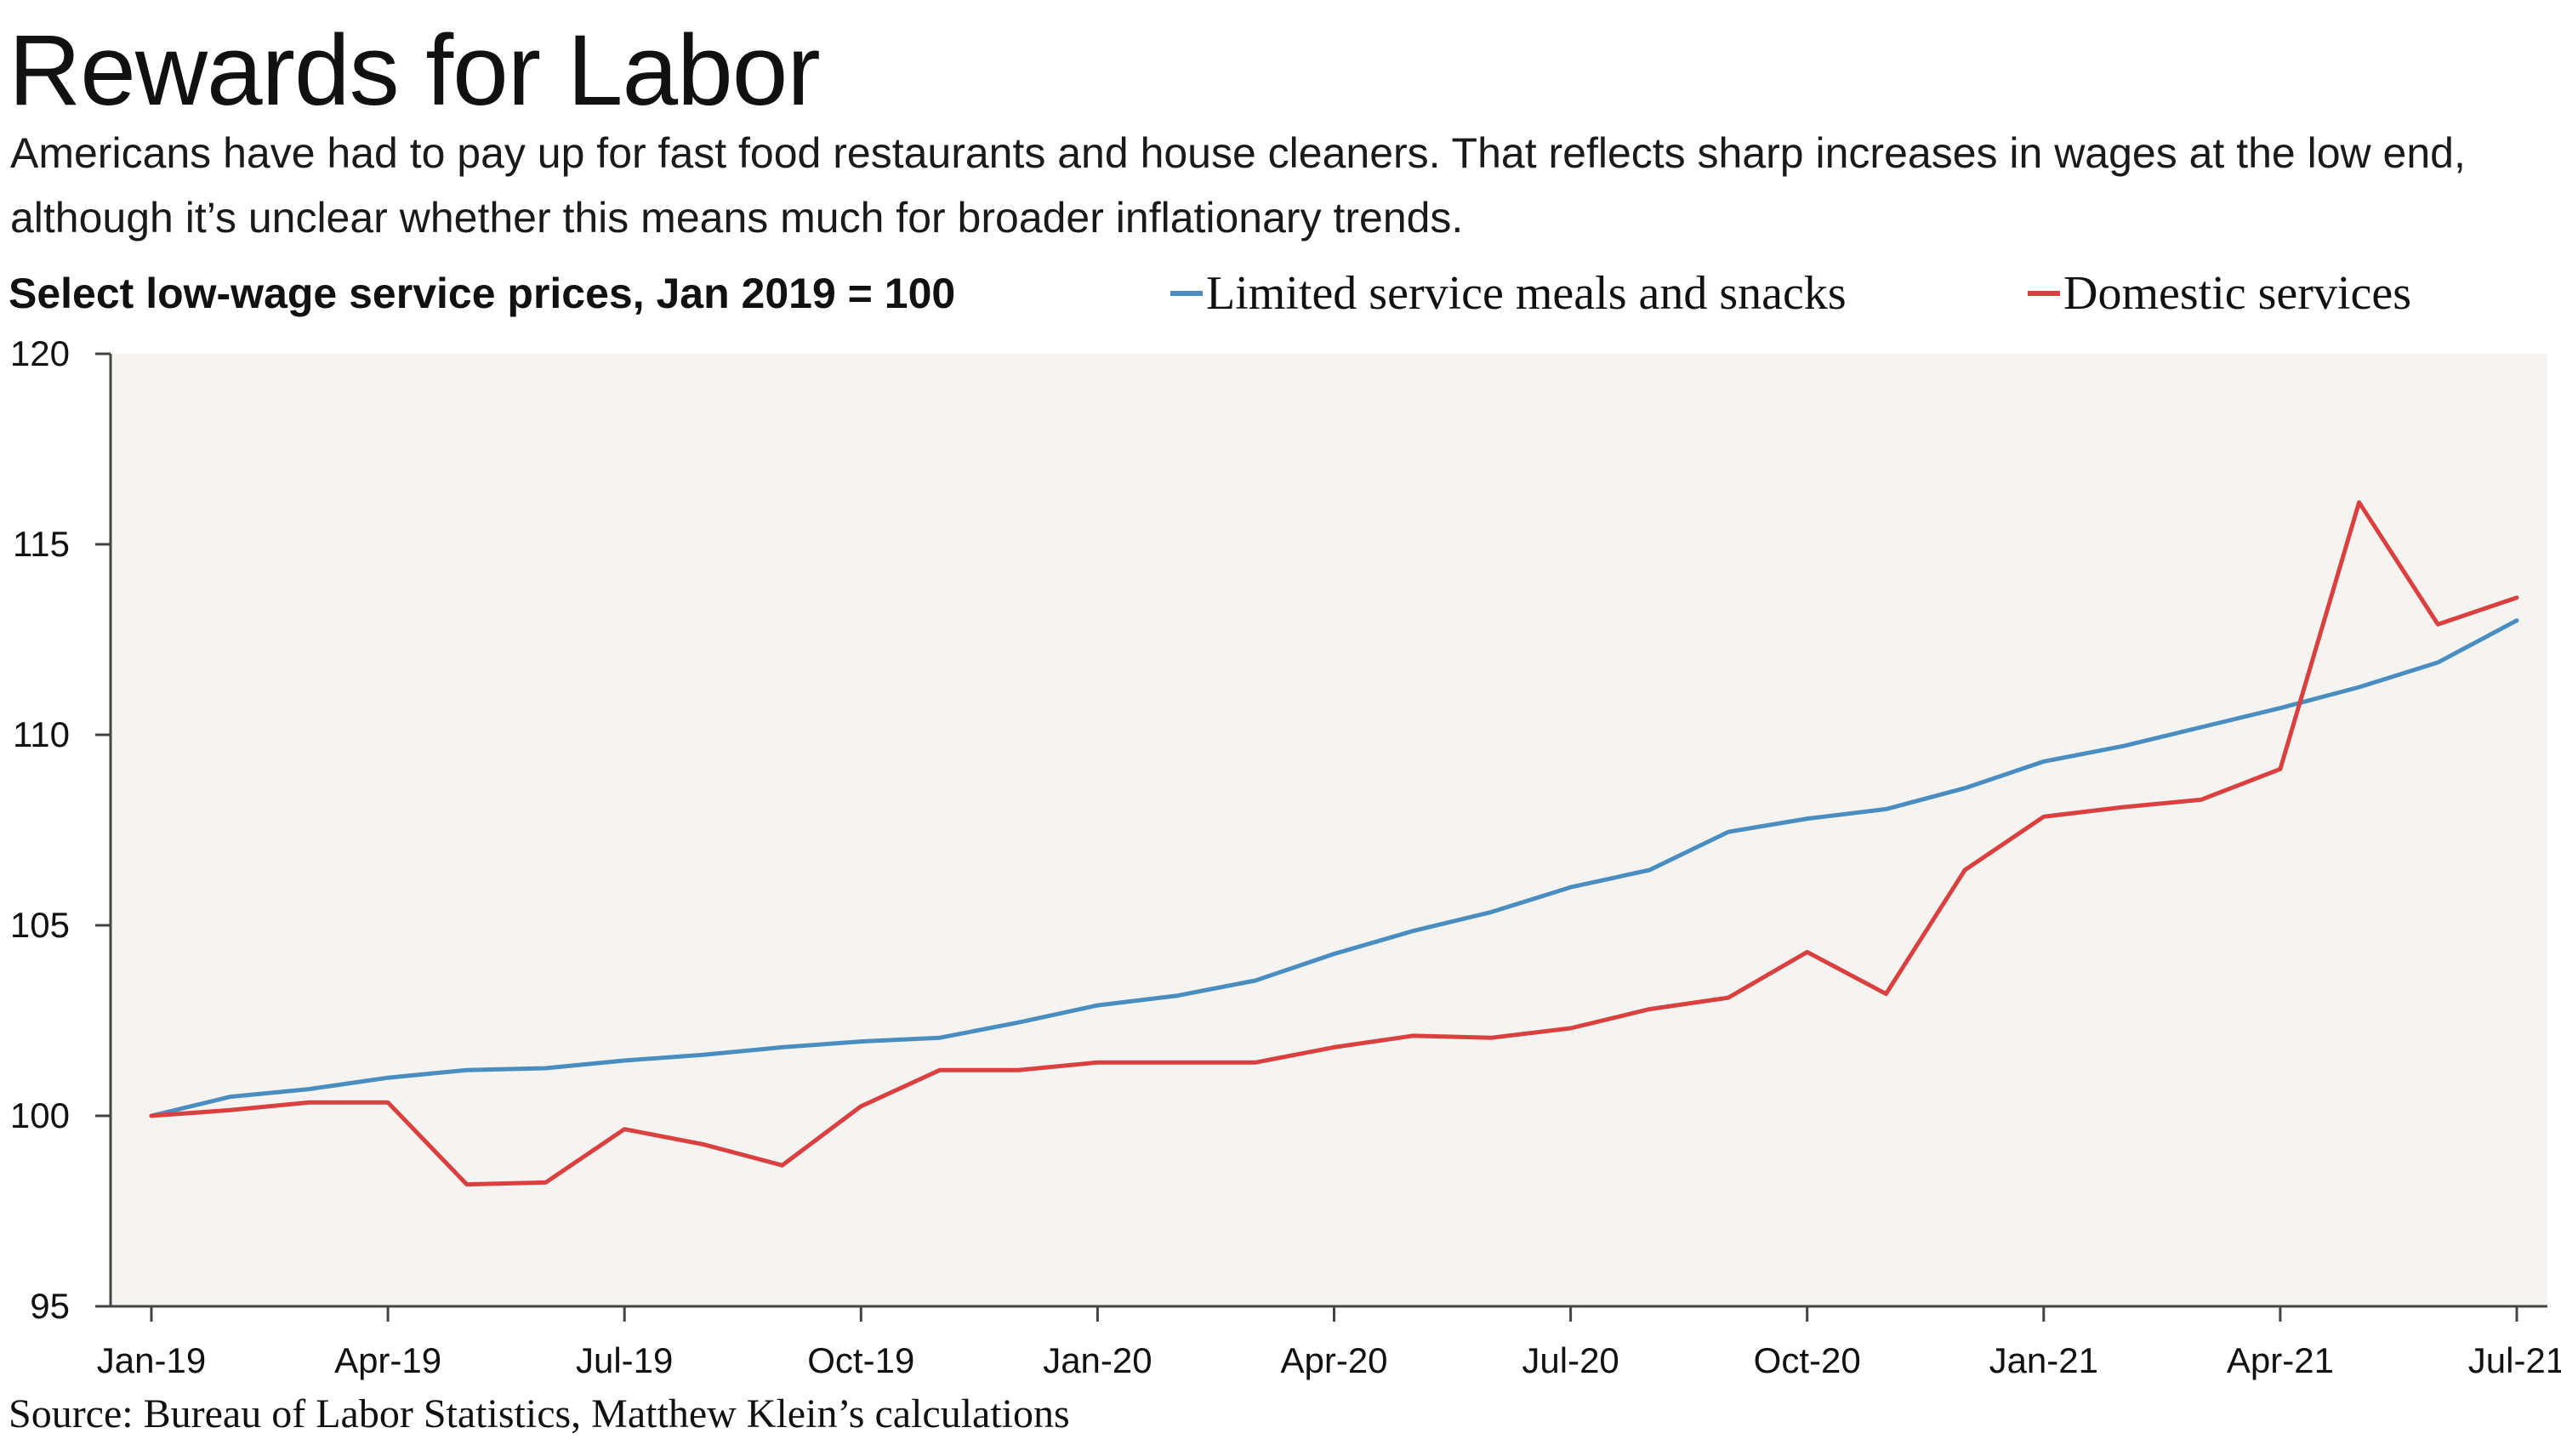  I want to click on x-tick-label-Jul-21: Jul-21, so click(2514, 1360).